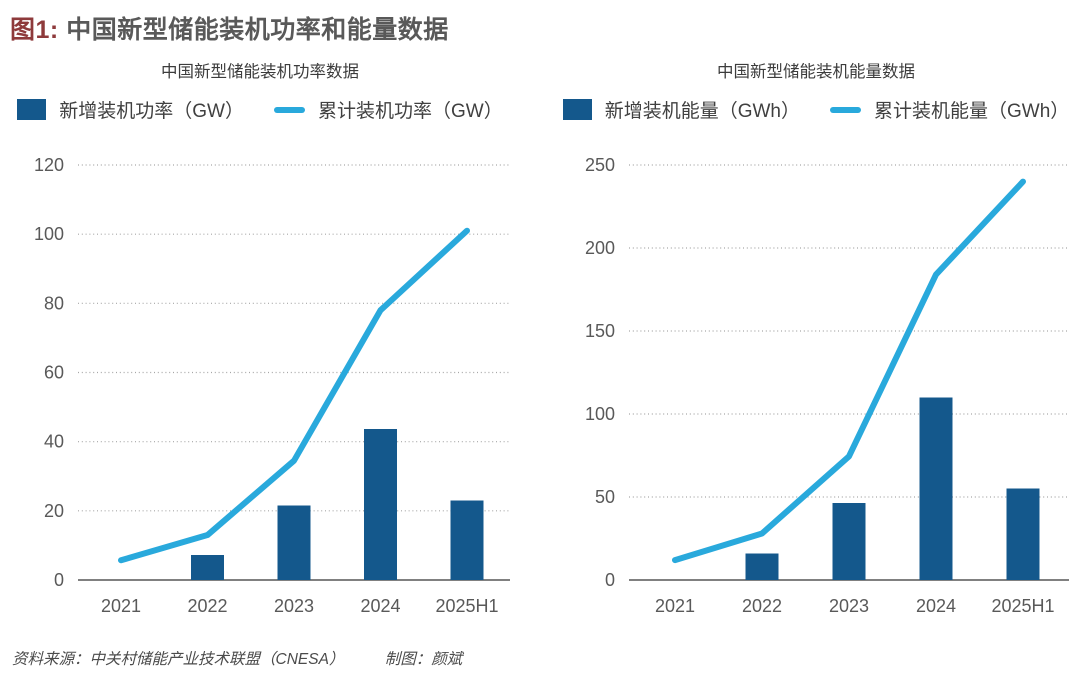  Describe the element at coordinates (423, 659) in the screenshot. I see `credit-note: 制图：颜斌` at that location.